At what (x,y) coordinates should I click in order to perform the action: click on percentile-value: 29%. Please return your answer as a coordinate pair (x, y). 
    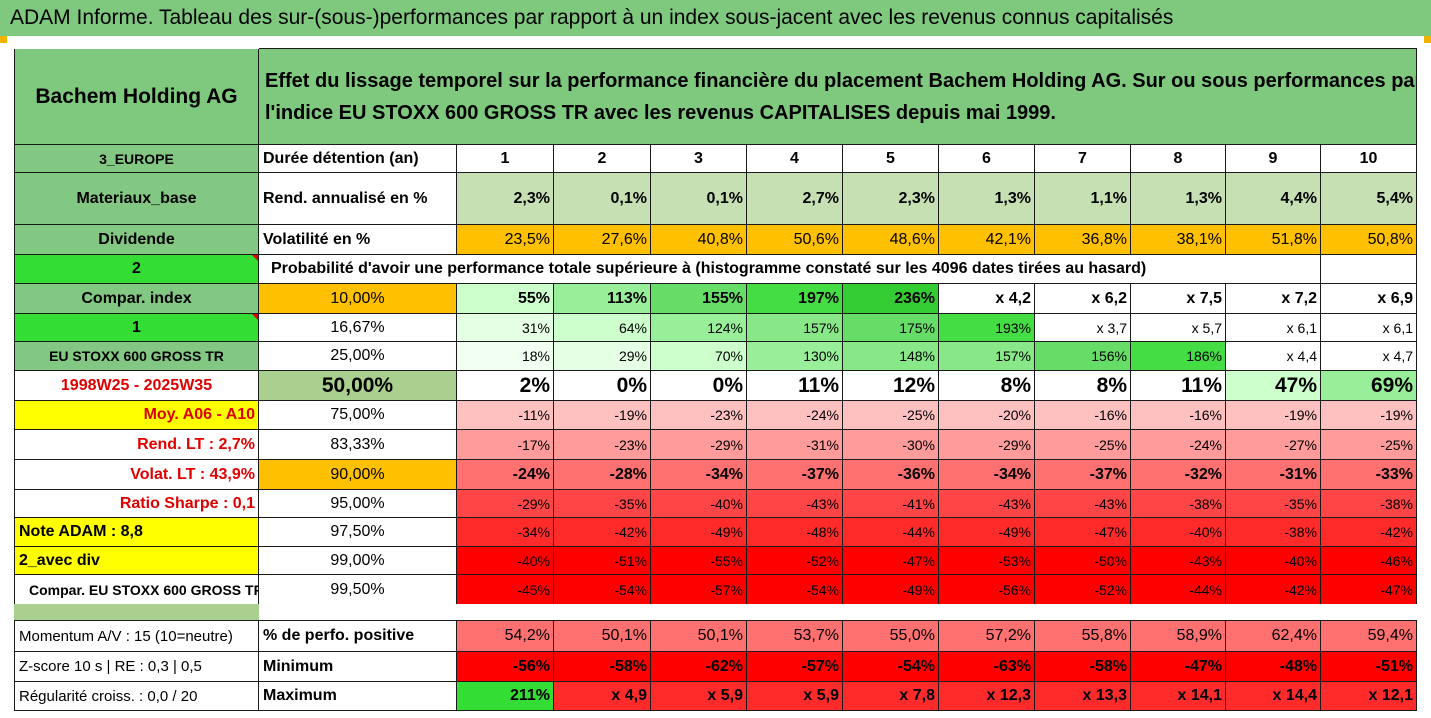
    Looking at the image, I should click on (602, 356).